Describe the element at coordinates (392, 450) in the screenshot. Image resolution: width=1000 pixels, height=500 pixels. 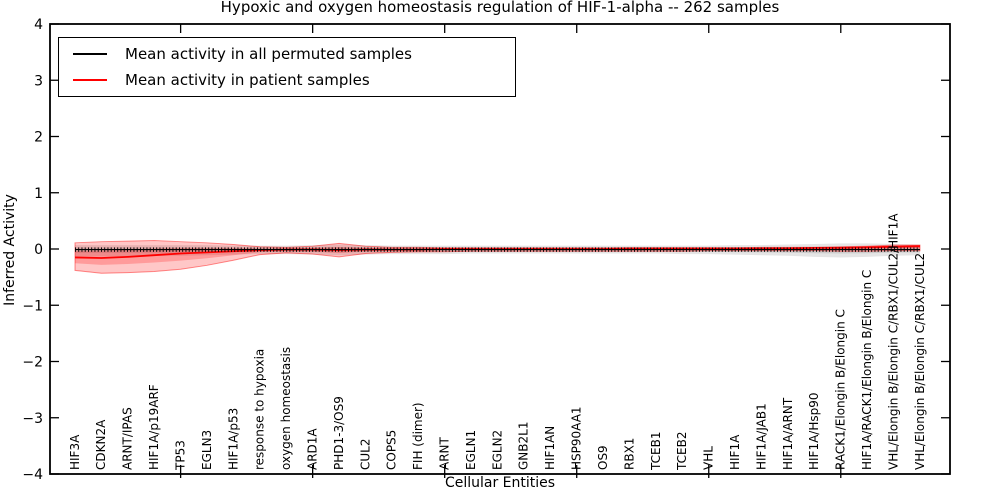
I see `x-tick-label: COPS5` at that location.